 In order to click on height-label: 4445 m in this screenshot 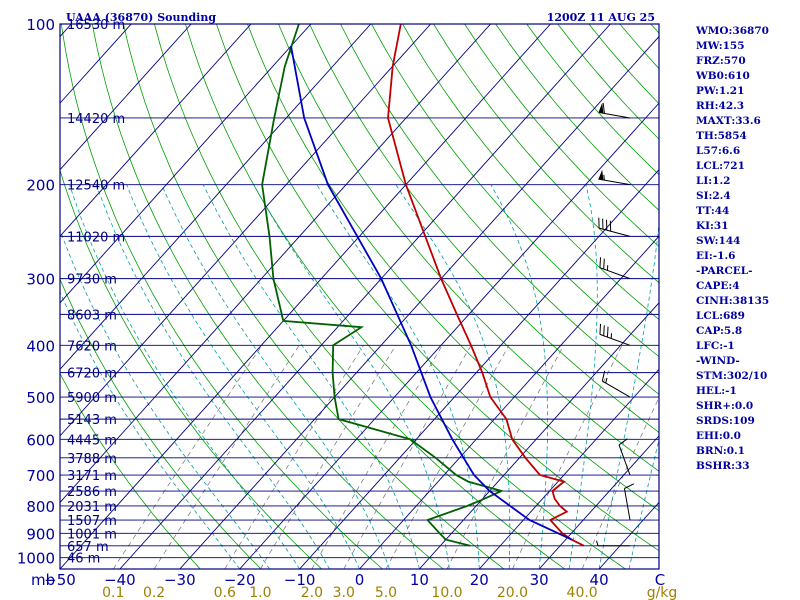, I will do `click(92, 440)`.